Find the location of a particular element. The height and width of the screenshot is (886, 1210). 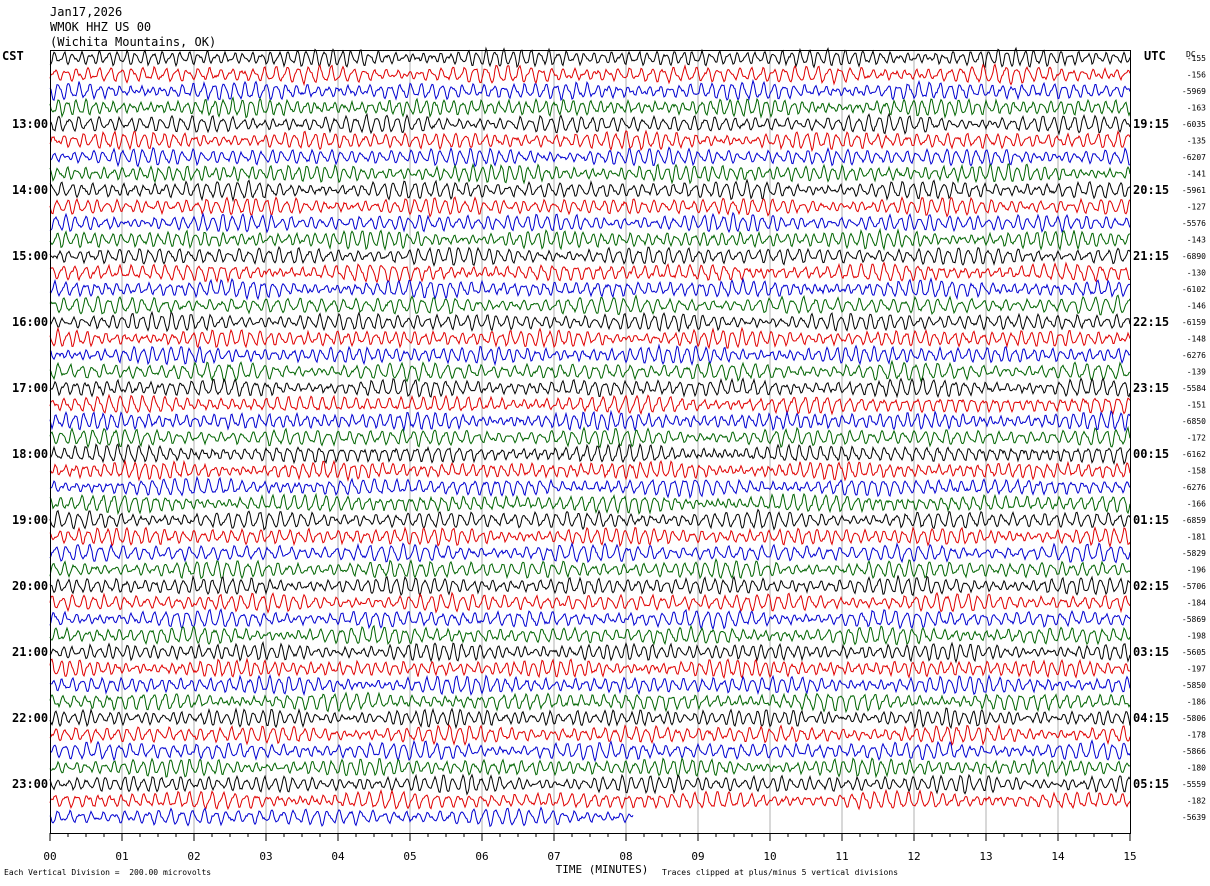

dc-offset-label: -156 is located at coordinates (1196, 75).